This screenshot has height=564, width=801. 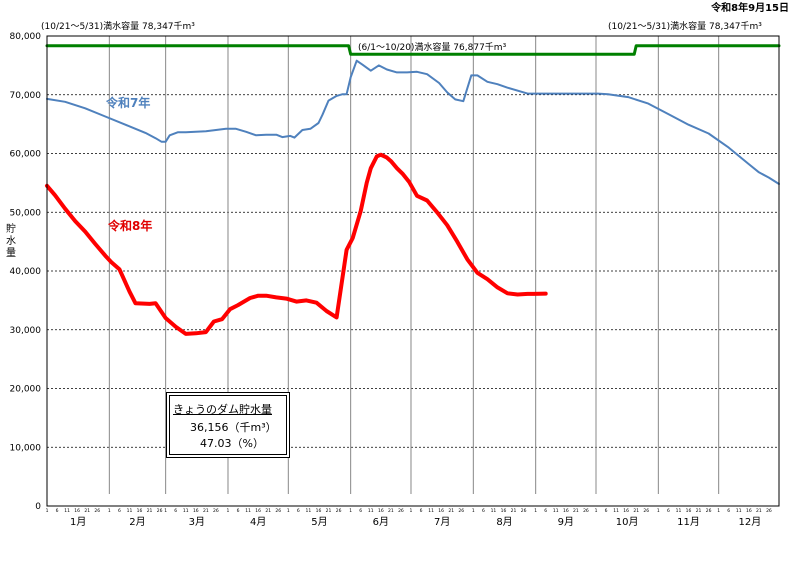 I want to click on today-storage-unit: （千m³）, so click(x=252, y=427).